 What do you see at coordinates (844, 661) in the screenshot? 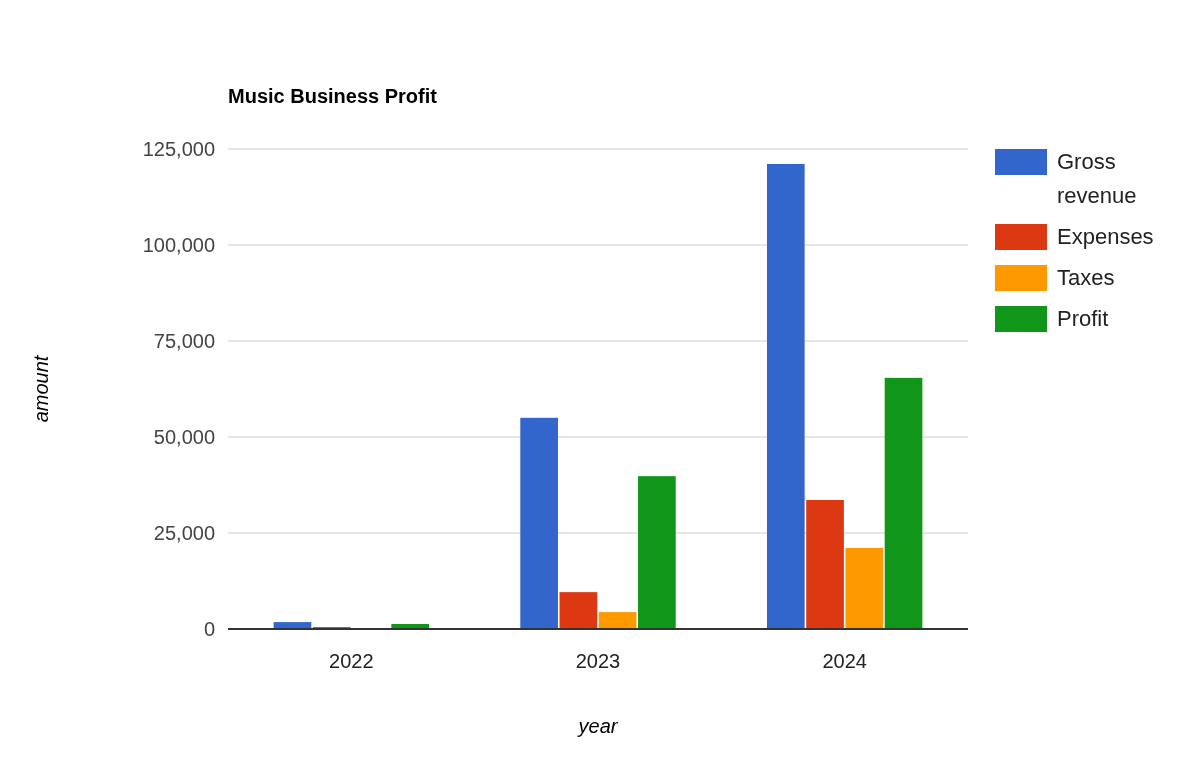
I see `x-tick-label: 2024` at bounding box center [844, 661].